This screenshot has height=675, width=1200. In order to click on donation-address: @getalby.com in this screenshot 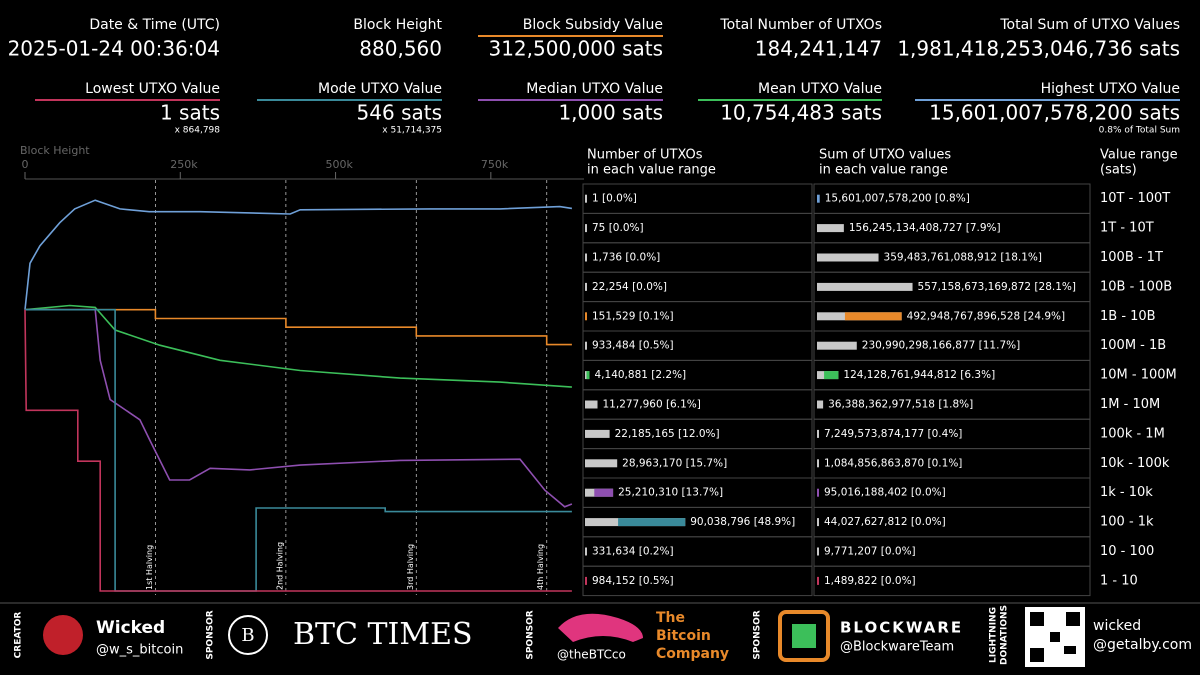, I will do `click(1142, 645)`.